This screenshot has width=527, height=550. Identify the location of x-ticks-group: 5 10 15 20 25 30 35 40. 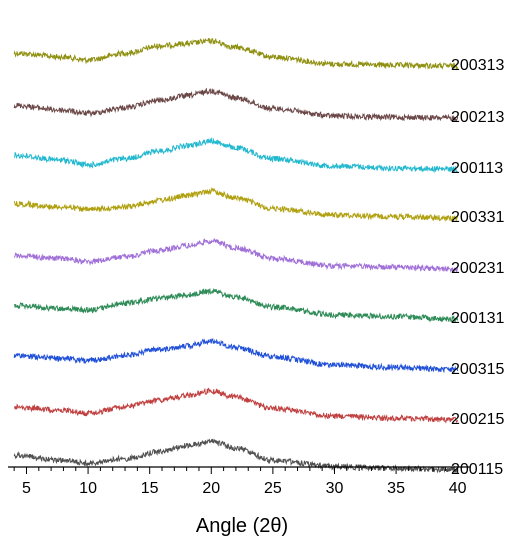
(242, 482).